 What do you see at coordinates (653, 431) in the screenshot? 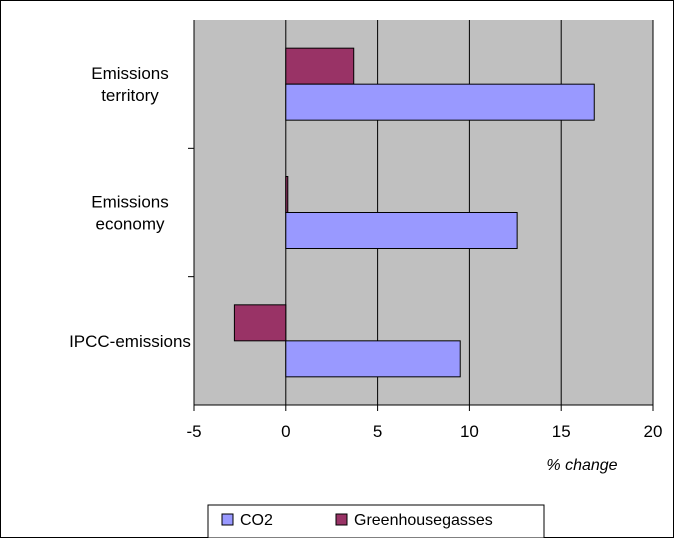
I see `x-tick-label: 20` at bounding box center [653, 431].